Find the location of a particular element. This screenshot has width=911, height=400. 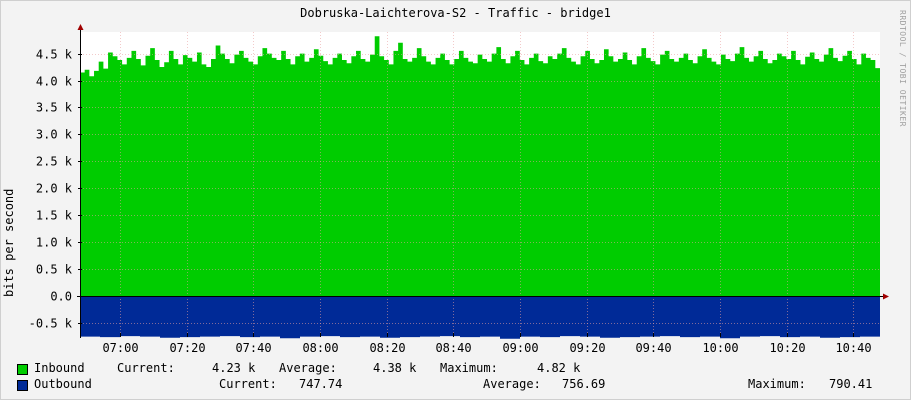

outbound-average-label: Average: is located at coordinates (512, 384).